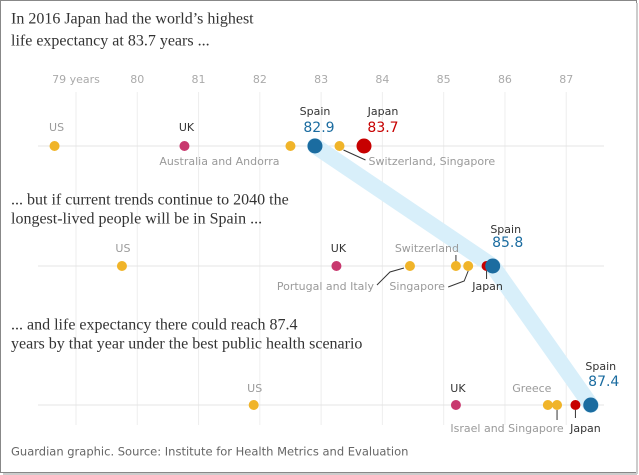  Describe the element at coordinates (417, 286) in the screenshot. I see `point-label: Singapore` at that location.